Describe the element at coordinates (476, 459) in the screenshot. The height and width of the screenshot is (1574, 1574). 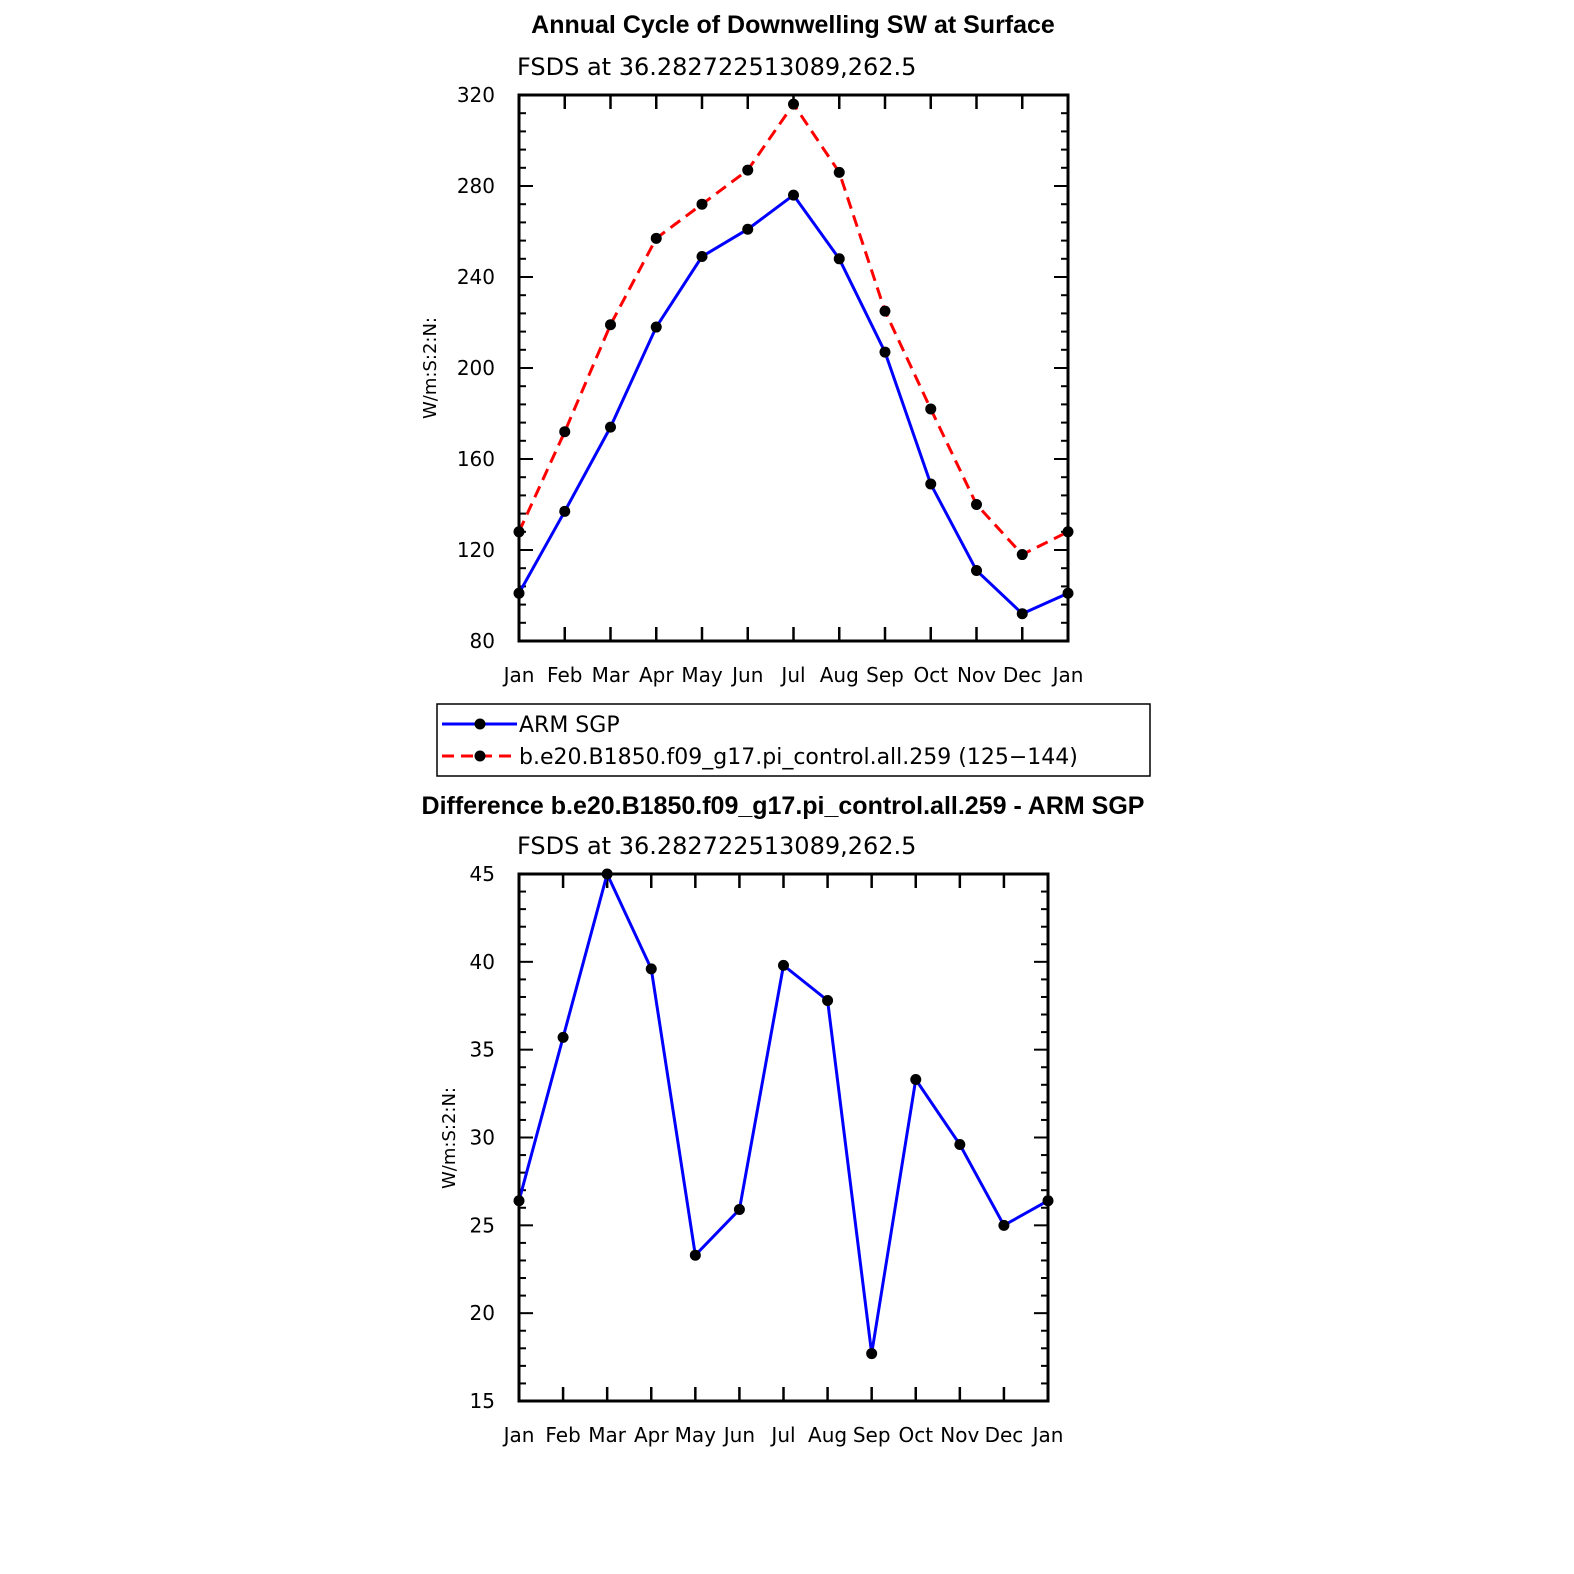
I see `y-tick-label: 160` at that location.